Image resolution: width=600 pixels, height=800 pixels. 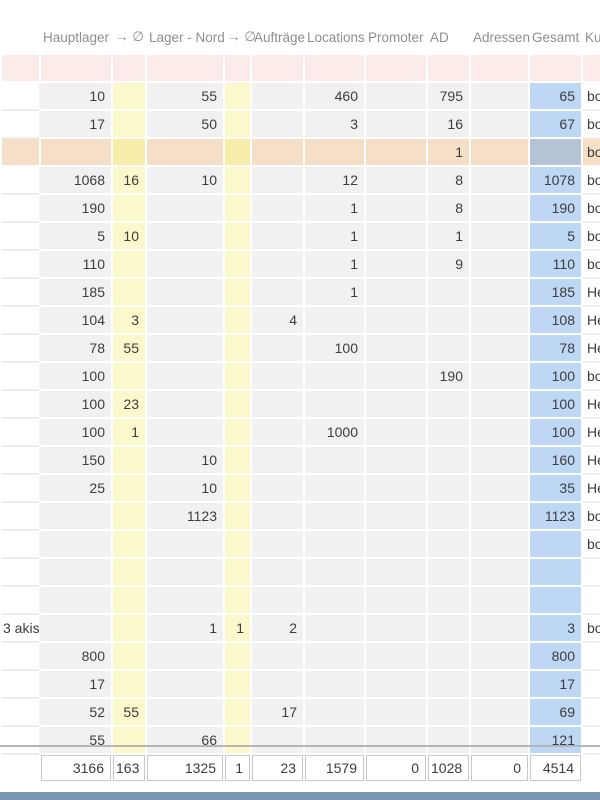 I want to click on cell-d1: 16, so click(x=129, y=180).